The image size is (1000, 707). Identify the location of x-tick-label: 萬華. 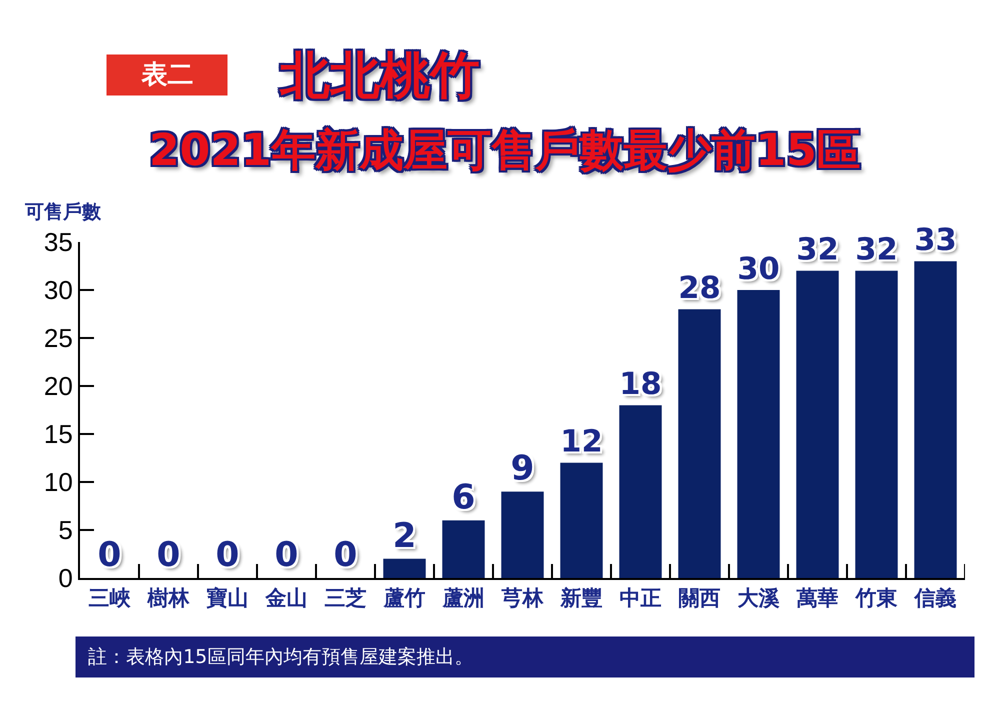
(817, 598).